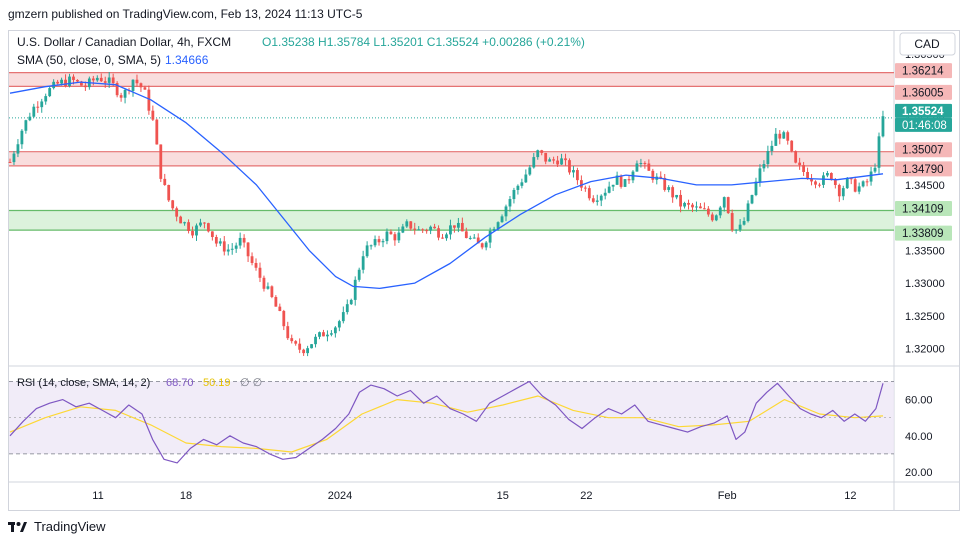 The image size is (970, 545). What do you see at coordinates (451, 417) in the screenshot?
I see `rsi-band` at bounding box center [451, 417].